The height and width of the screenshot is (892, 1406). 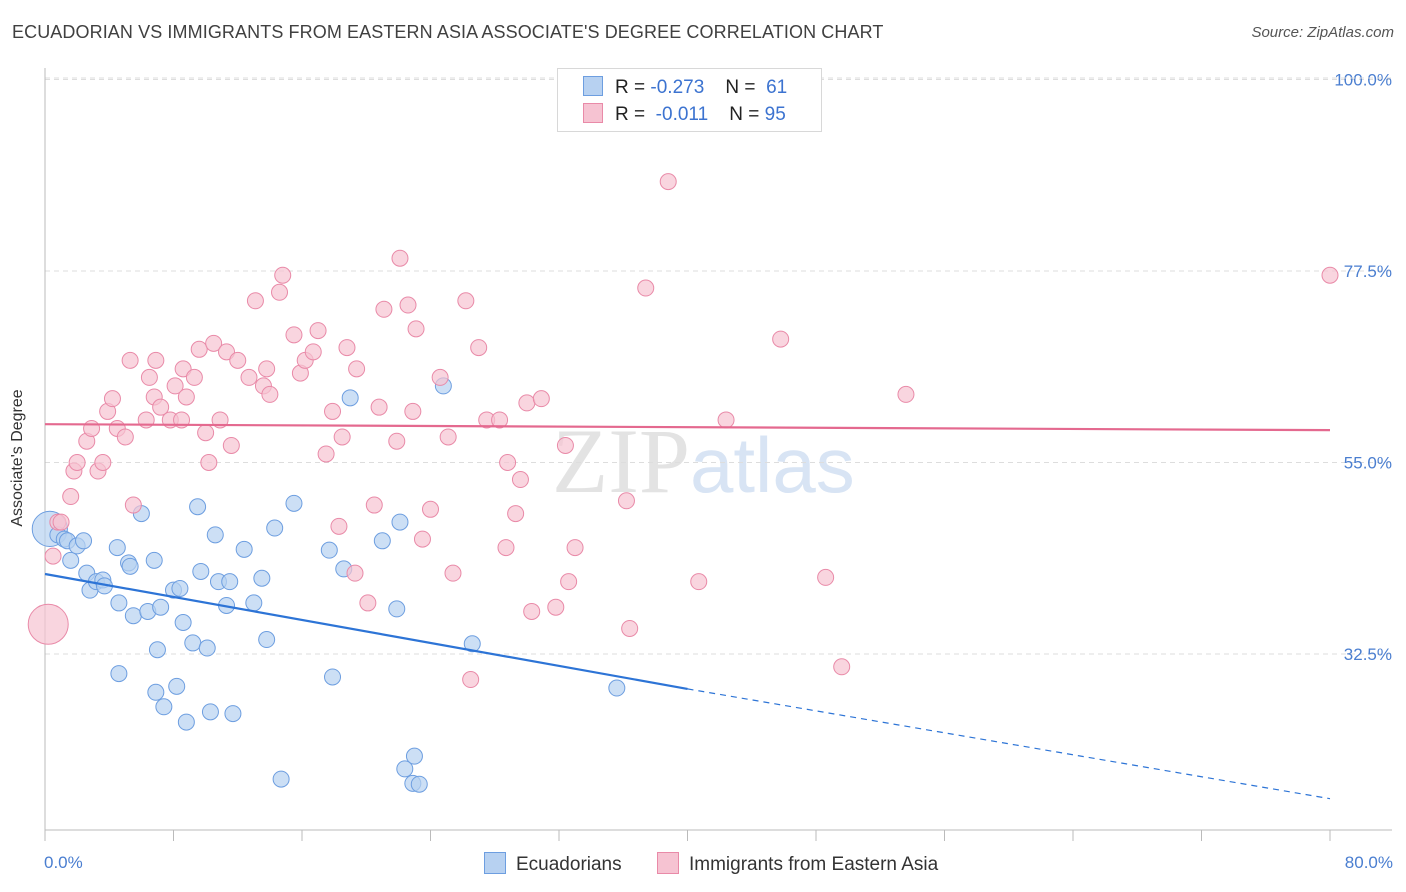 I want to click on source-label: Source: ZipAtlas.com, so click(x=1322, y=32).